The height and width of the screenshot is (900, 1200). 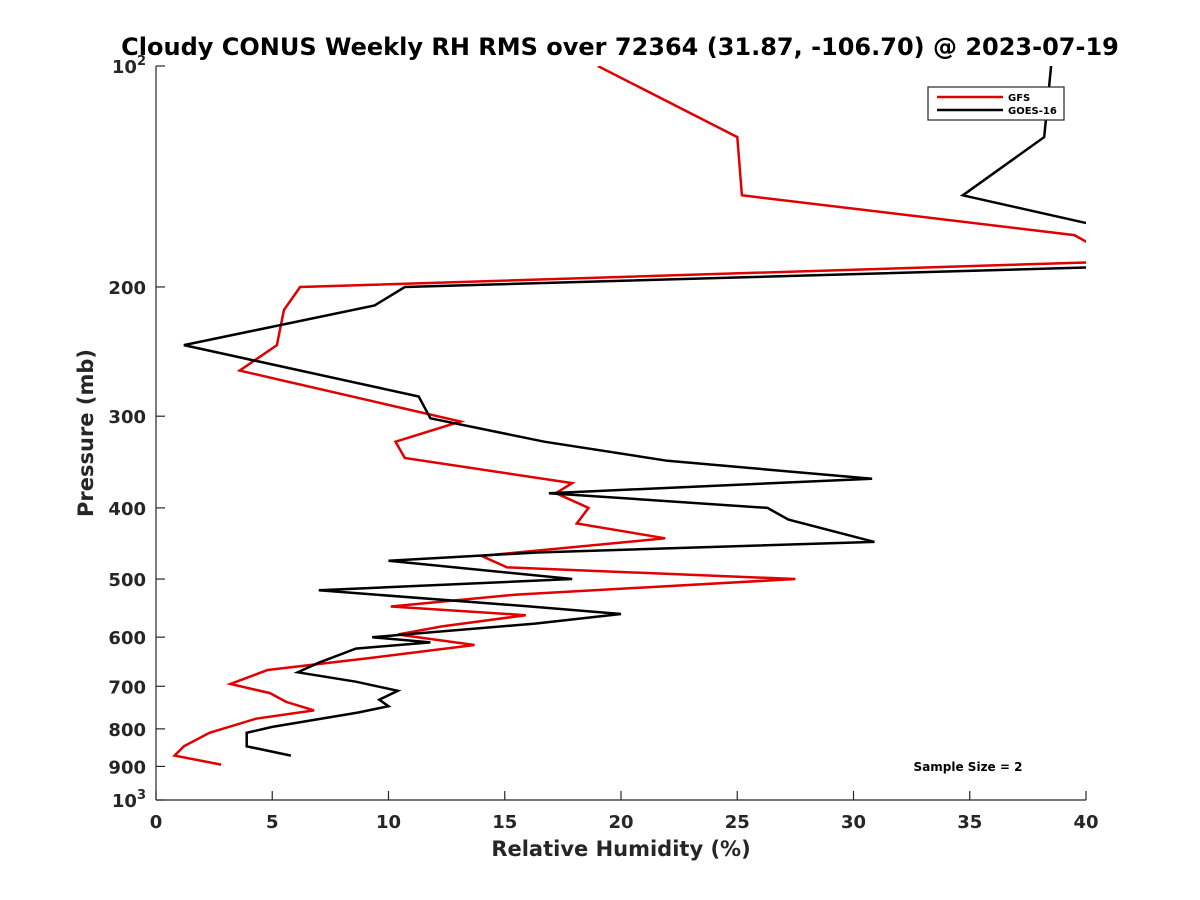 I want to click on y-tick-label: 700, so click(x=127, y=687).